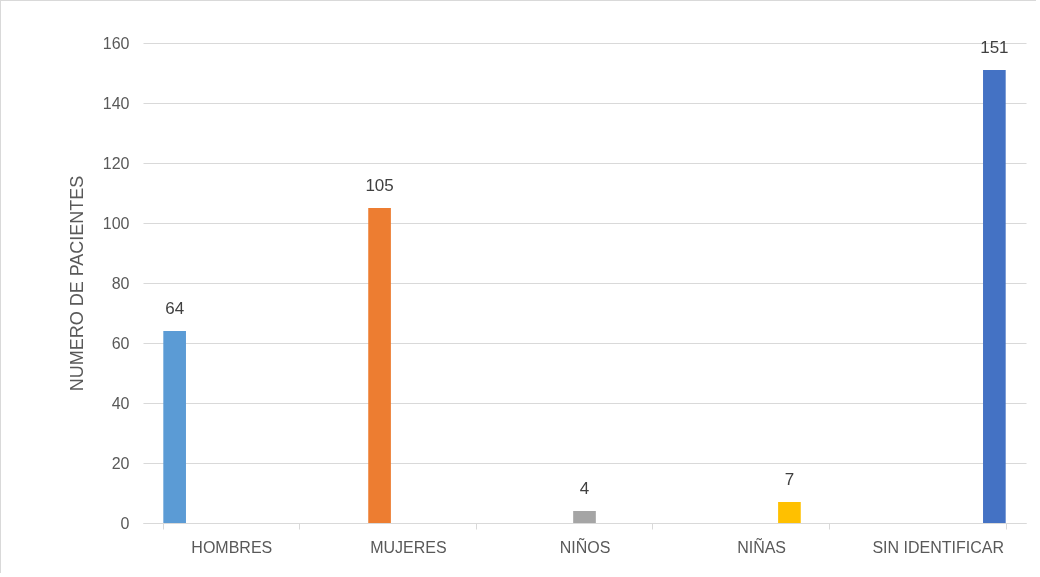 Image resolution: width=1040 pixels, height=577 pixels. What do you see at coordinates (120, 283) in the screenshot?
I see `y-tick-label: 80` at bounding box center [120, 283].